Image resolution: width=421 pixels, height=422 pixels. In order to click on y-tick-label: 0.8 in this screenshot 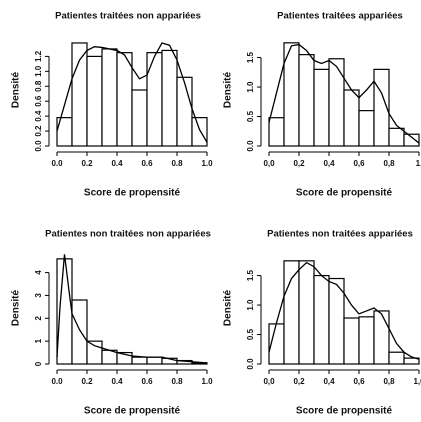, I will do `click(38, 86)`.